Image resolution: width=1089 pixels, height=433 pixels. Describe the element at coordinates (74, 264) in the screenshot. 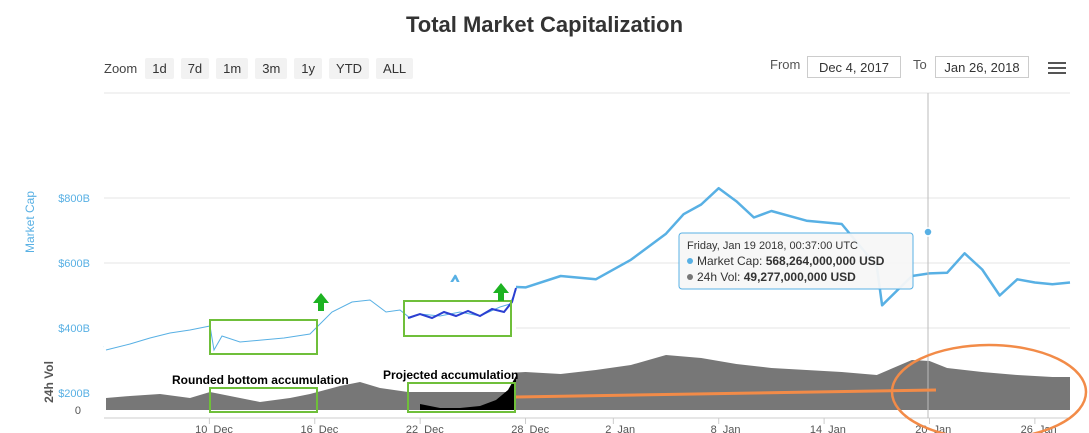

I see `y-tick-label: $600B` at that location.